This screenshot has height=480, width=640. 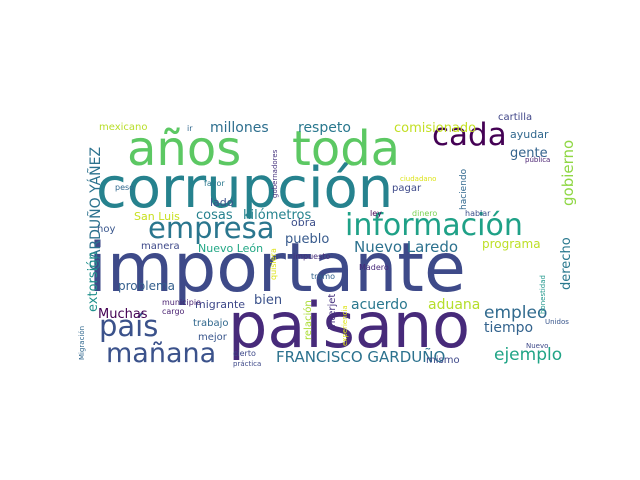 I want to click on word-mejor: mejor, so click(x=213, y=337).